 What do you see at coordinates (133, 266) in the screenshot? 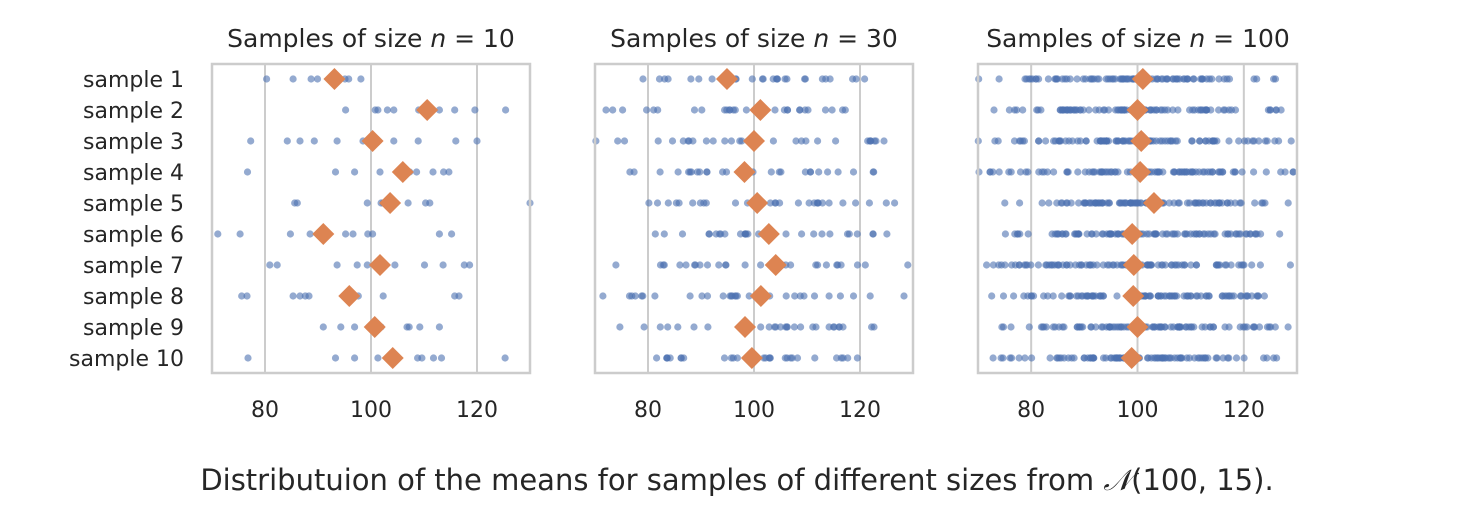
I see `y-tick-label: sample 7` at bounding box center [133, 266].